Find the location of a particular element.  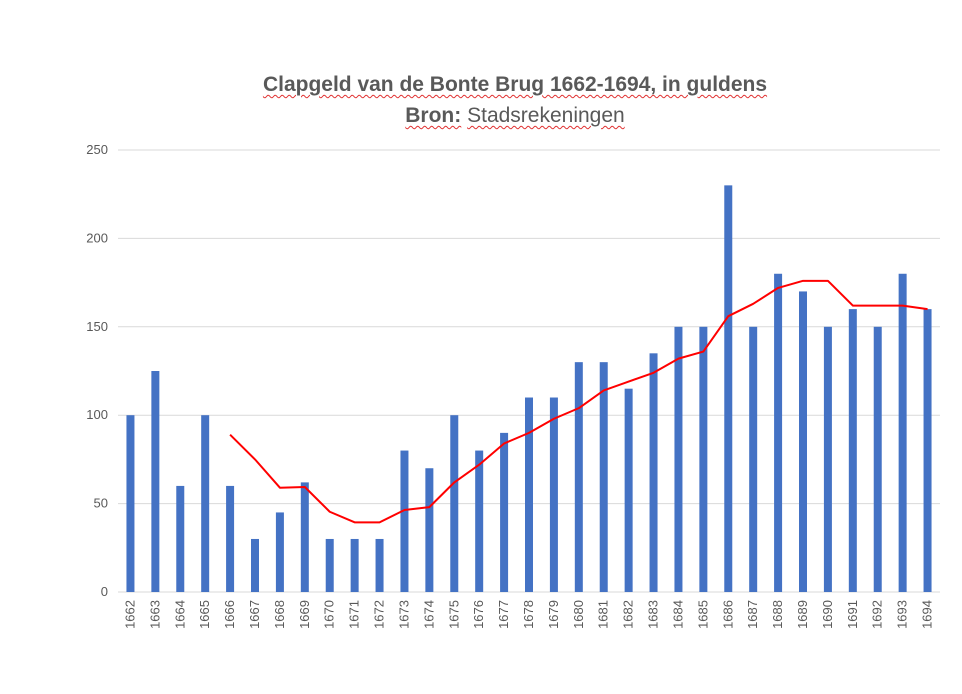

x-tick-label: 1666 is located at coordinates (229, 614).